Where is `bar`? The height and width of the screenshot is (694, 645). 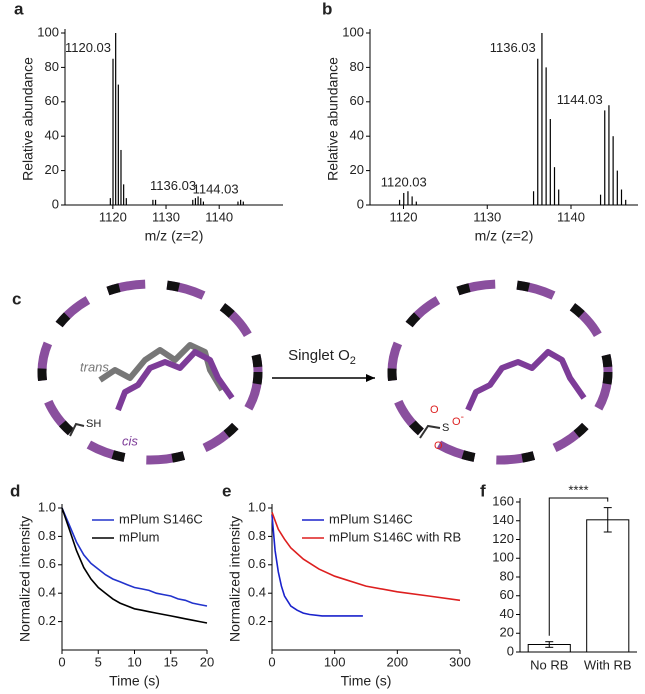
bar is located at coordinates (608, 586).